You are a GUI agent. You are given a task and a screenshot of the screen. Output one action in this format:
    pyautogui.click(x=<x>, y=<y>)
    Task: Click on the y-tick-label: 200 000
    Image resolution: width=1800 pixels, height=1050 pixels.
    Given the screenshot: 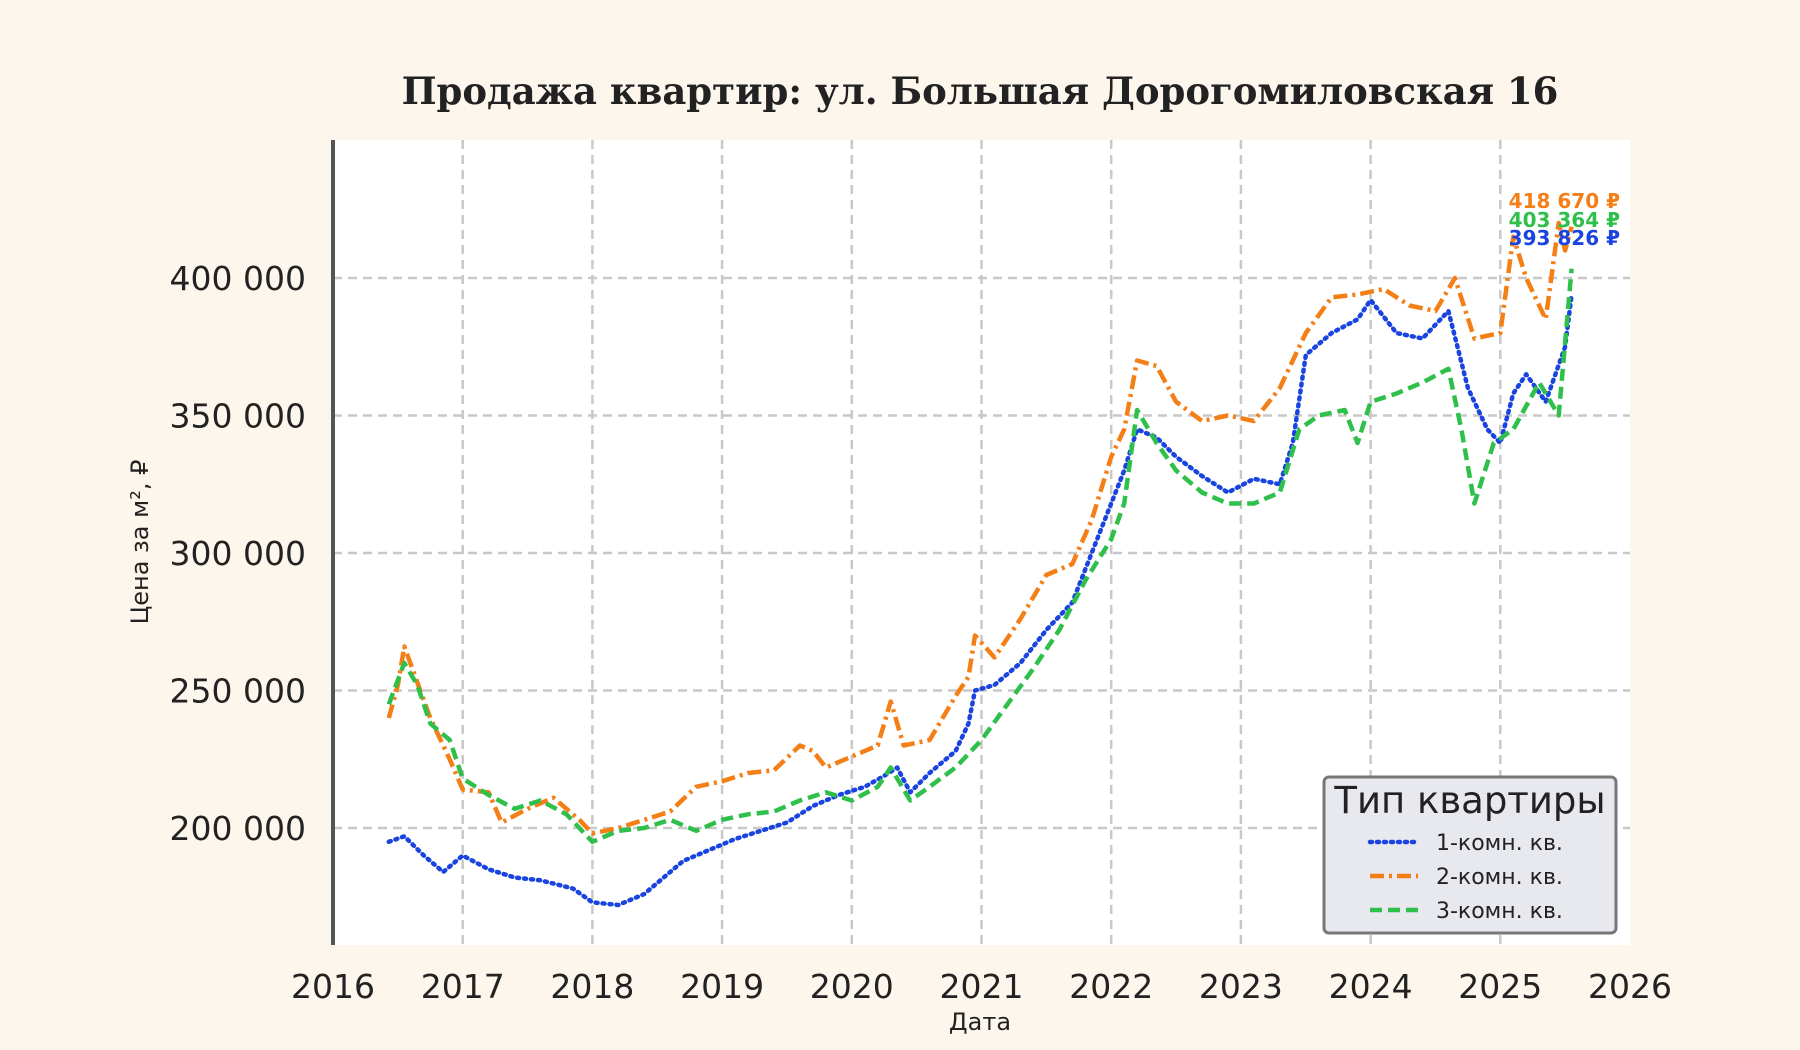 What is the action you would take?
    pyautogui.click(x=238, y=828)
    